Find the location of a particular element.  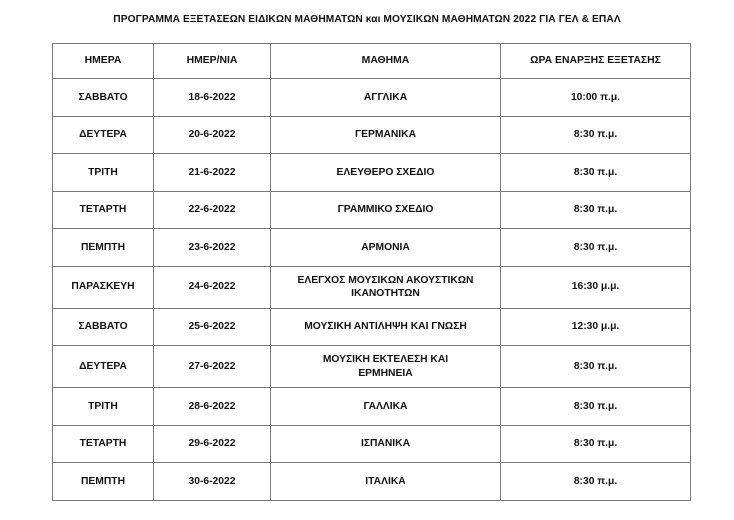

cell-date: 30-6-2022 is located at coordinates (212, 481).